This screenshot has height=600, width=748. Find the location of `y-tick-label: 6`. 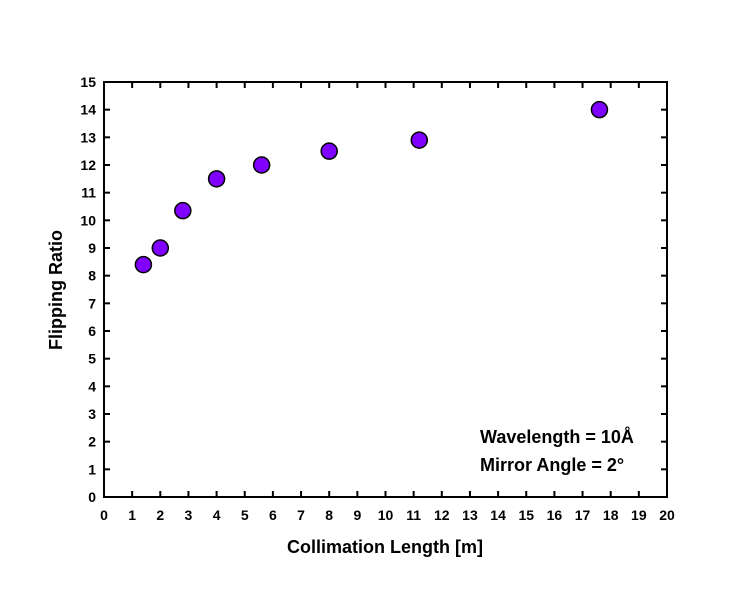

y-tick-label: 6 is located at coordinates (92, 331).